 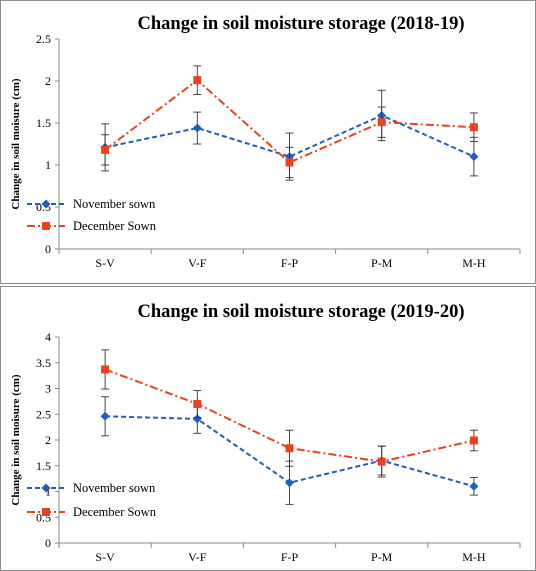 I want to click on y-tick-label: 4, so click(x=48, y=337).